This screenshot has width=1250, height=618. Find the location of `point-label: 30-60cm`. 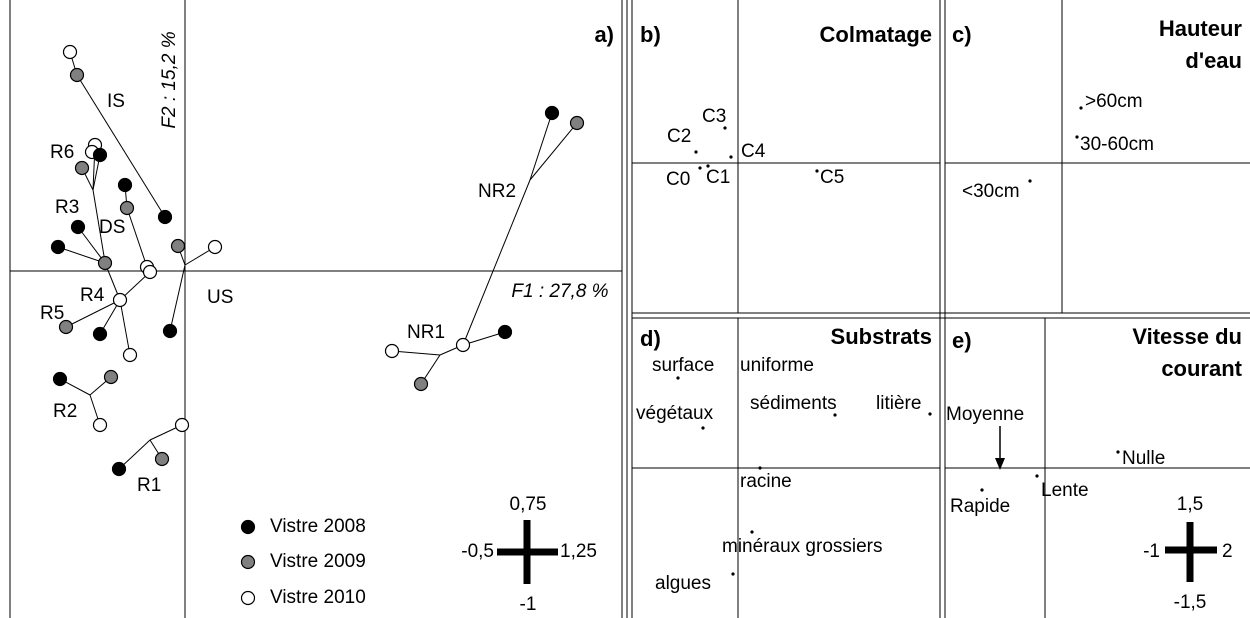

point-label: 30-60cm is located at coordinates (1117, 144).